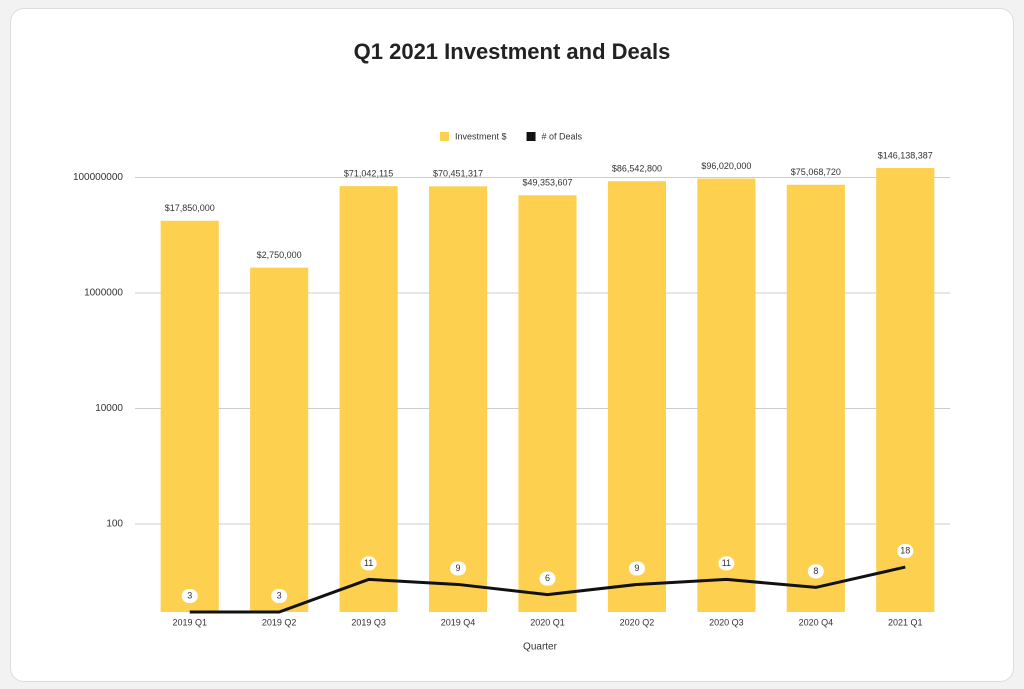 This screenshot has width=1024, height=689. I want to click on x-tick-label: 2019 Q3, so click(368, 622).